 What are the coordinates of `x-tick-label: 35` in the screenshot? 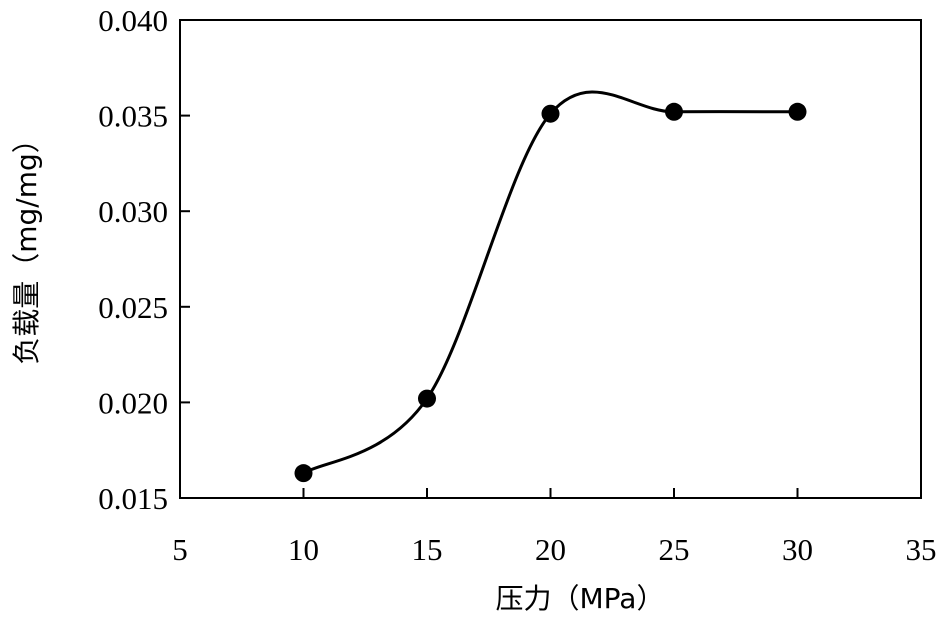 It's located at (921, 549).